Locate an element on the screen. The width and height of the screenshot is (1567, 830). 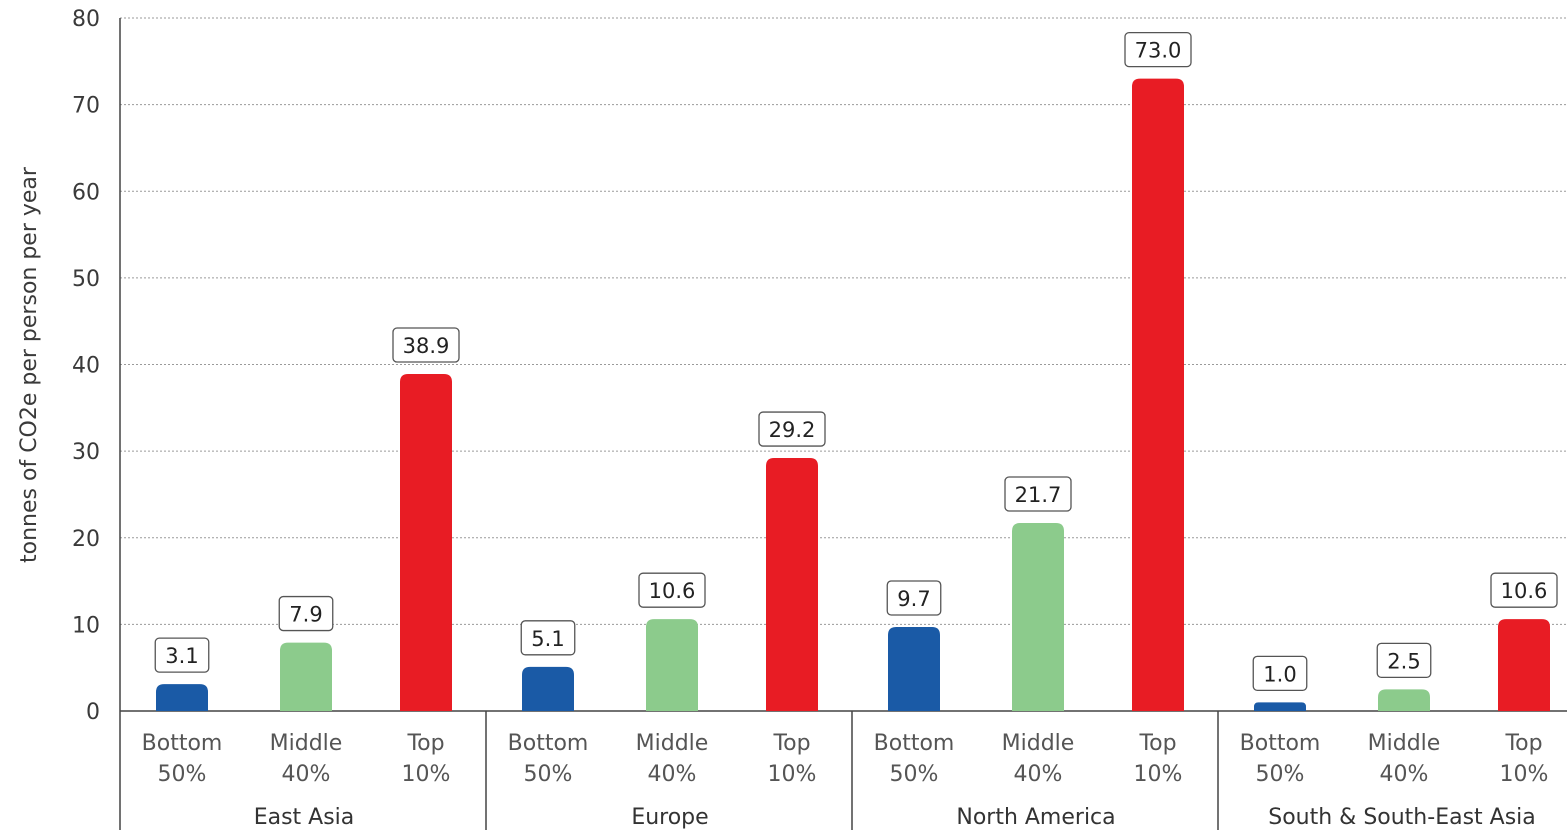
y-tick-label: 80 is located at coordinates (86, 19).